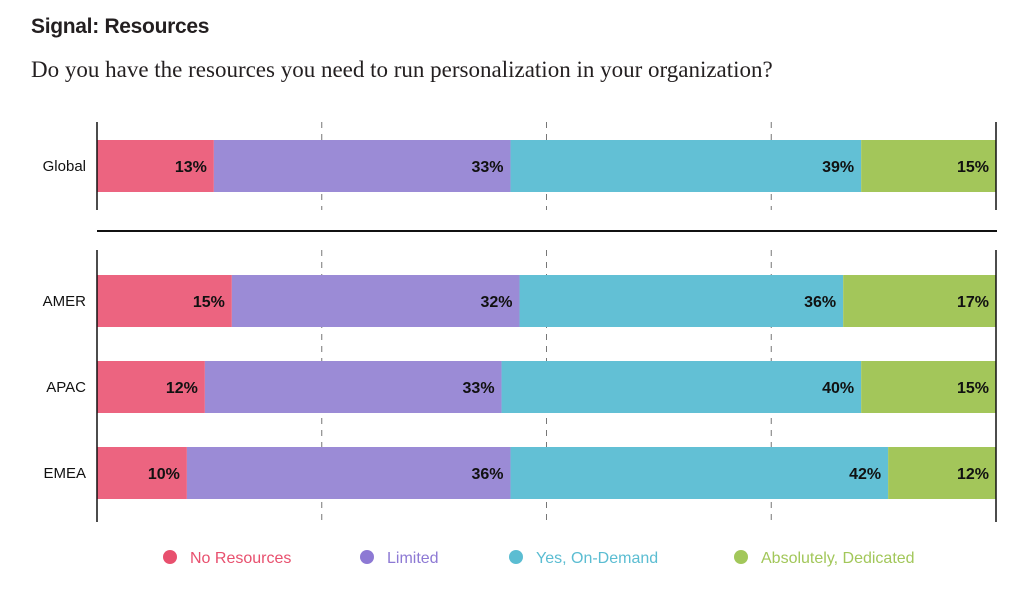  Describe the element at coordinates (838, 558) in the screenshot. I see `legend-label: Absolutely, Dedicated` at that location.